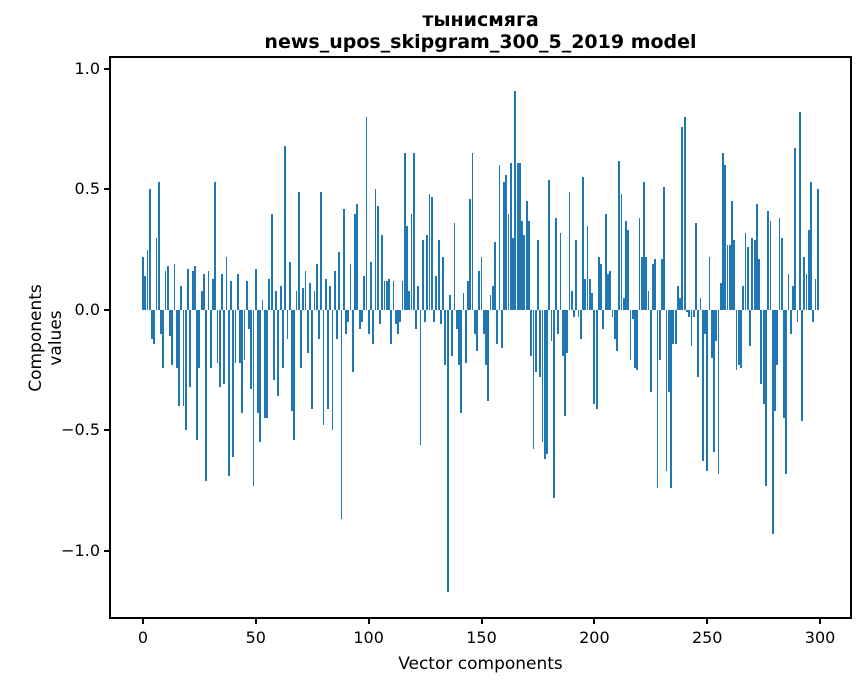 This screenshot has height=696, width=867. What do you see at coordinates (255, 637) in the screenshot?
I see `x-tick-label-50: 50` at bounding box center [255, 637].